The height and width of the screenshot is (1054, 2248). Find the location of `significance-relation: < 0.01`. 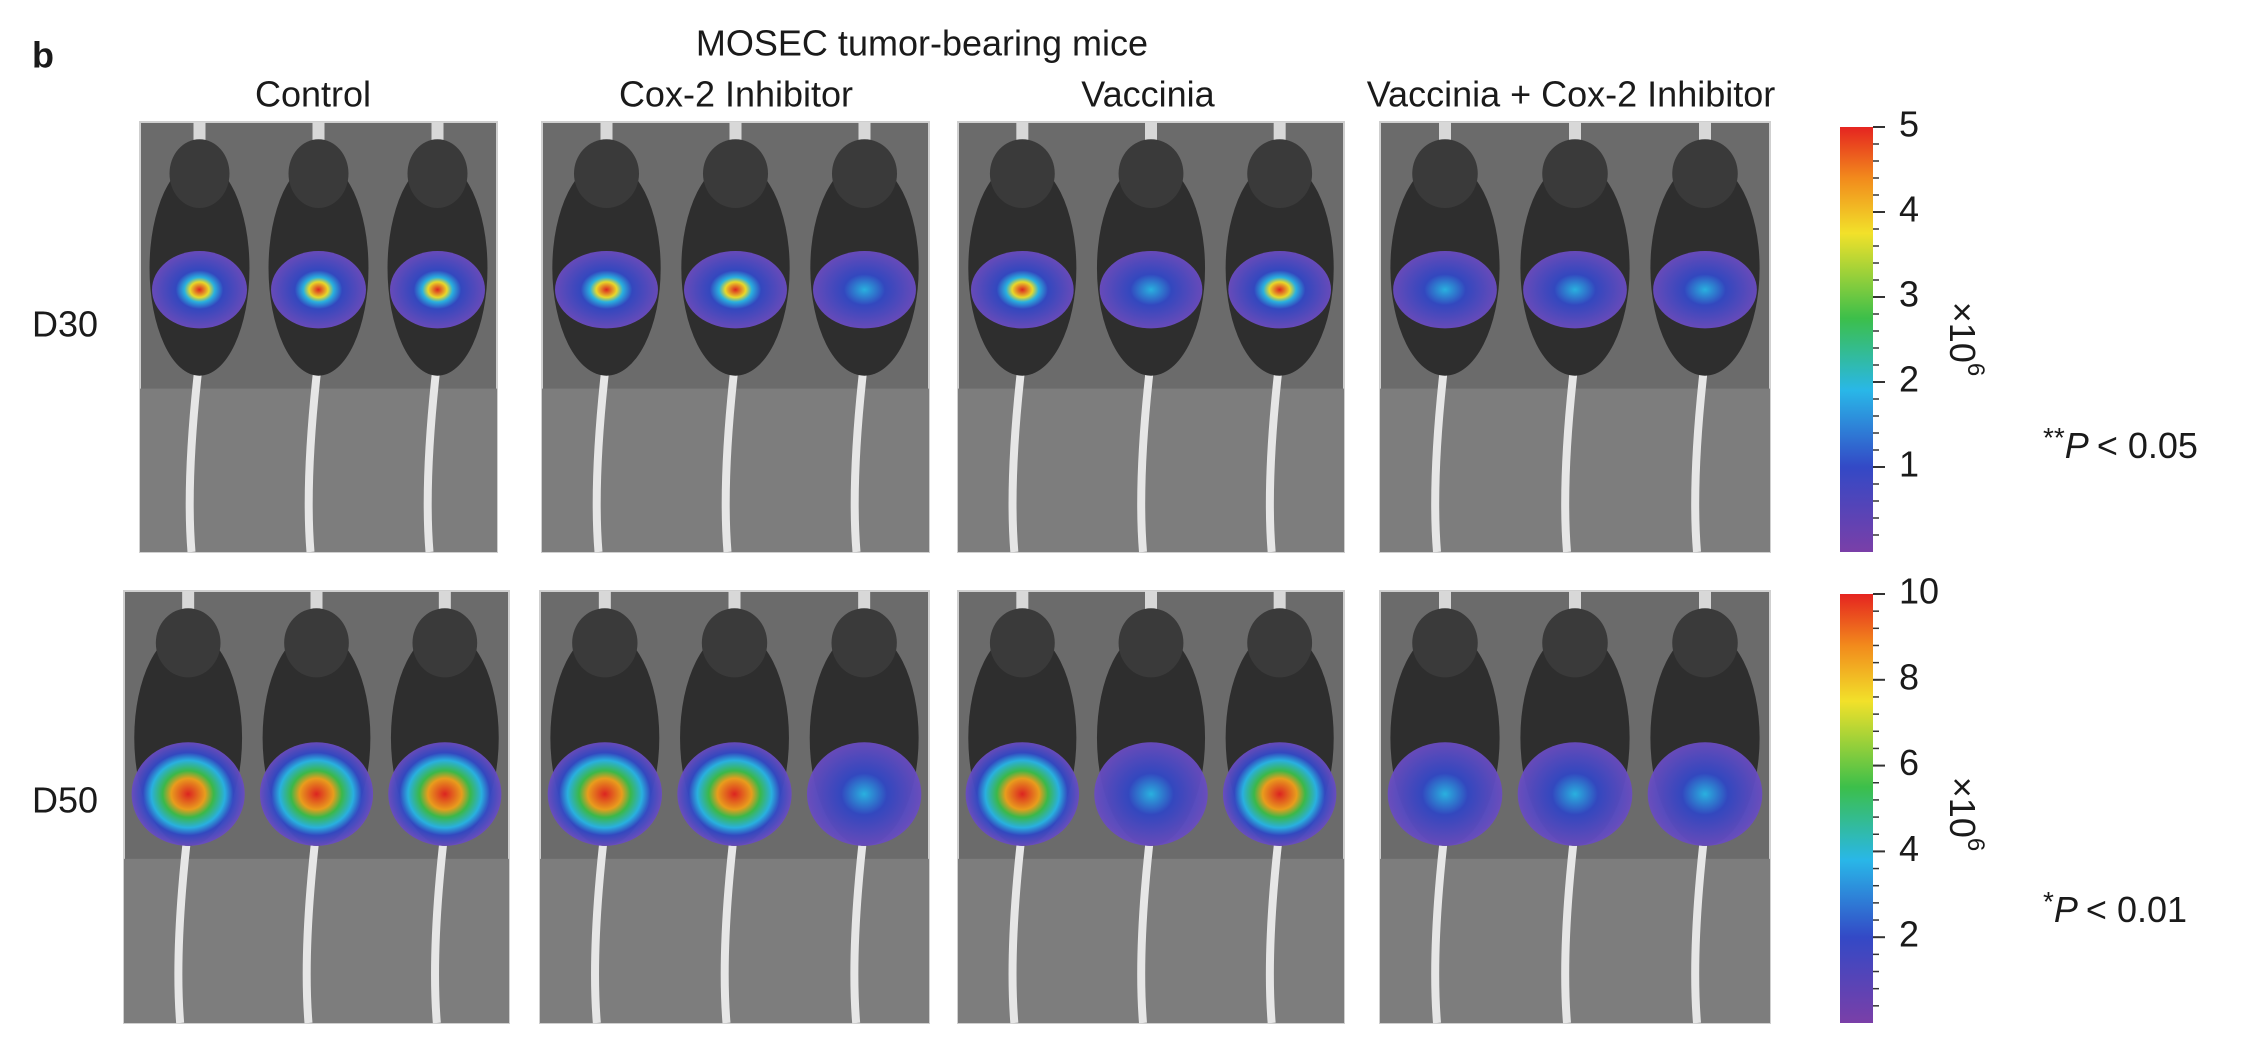

significance-relation: < 0.01 is located at coordinates (2136, 909).